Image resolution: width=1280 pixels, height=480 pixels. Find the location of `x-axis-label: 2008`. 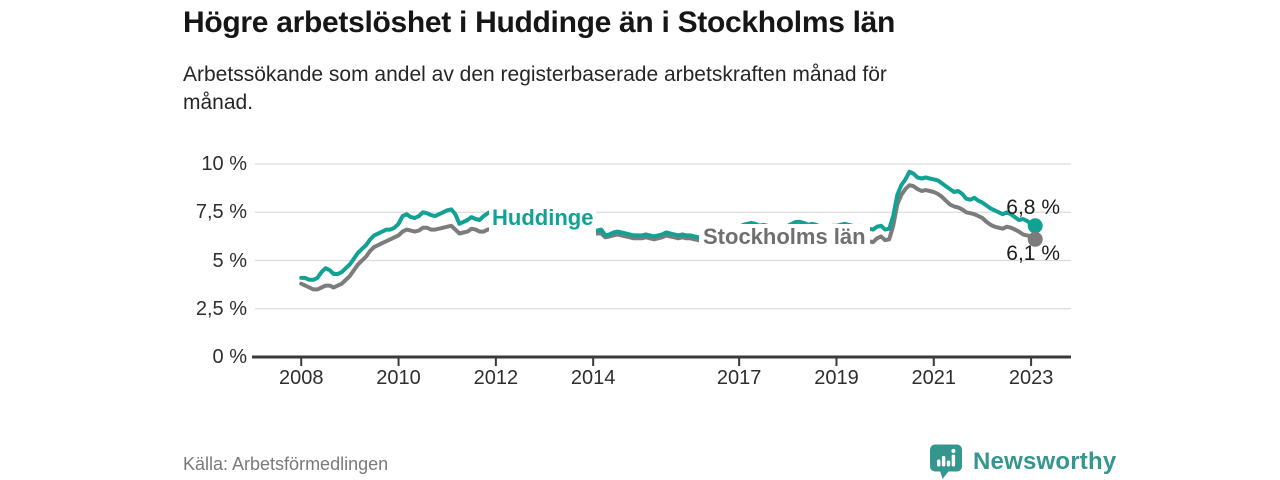

x-axis-label: 2008 is located at coordinates (301, 378).